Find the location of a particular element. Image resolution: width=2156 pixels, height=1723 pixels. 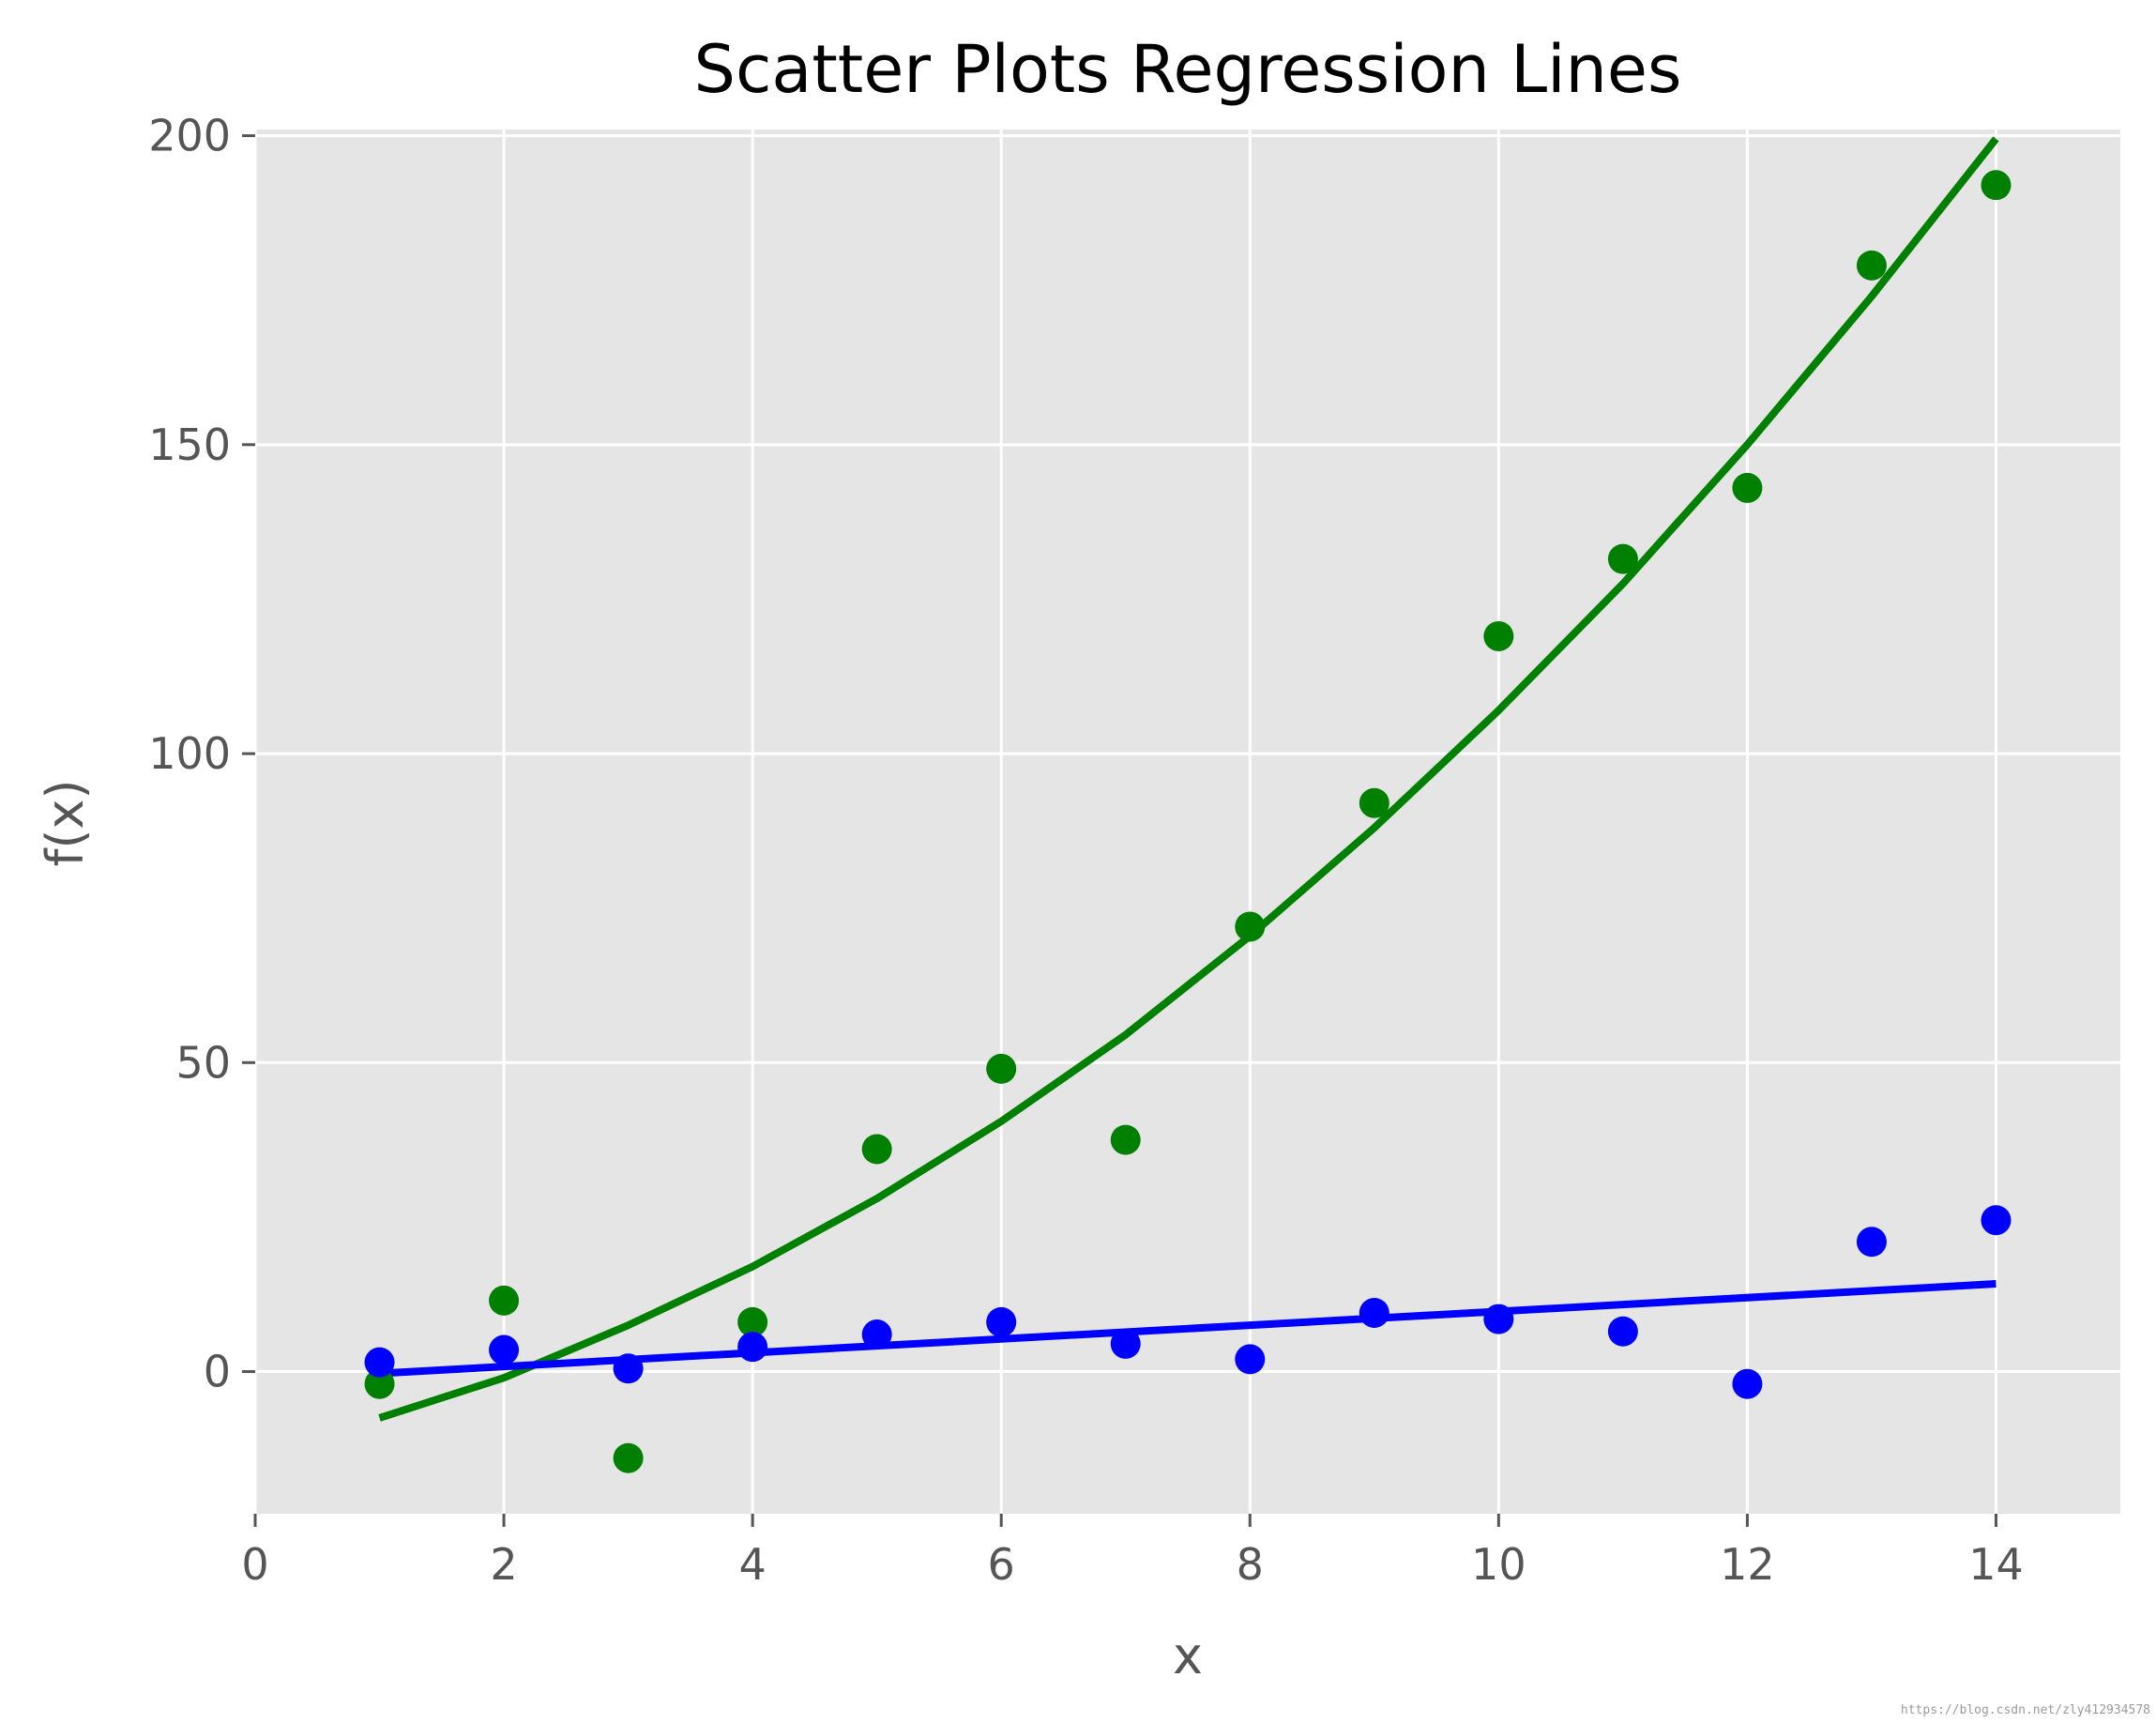

y-tick-label: 100 is located at coordinates (189, 753).